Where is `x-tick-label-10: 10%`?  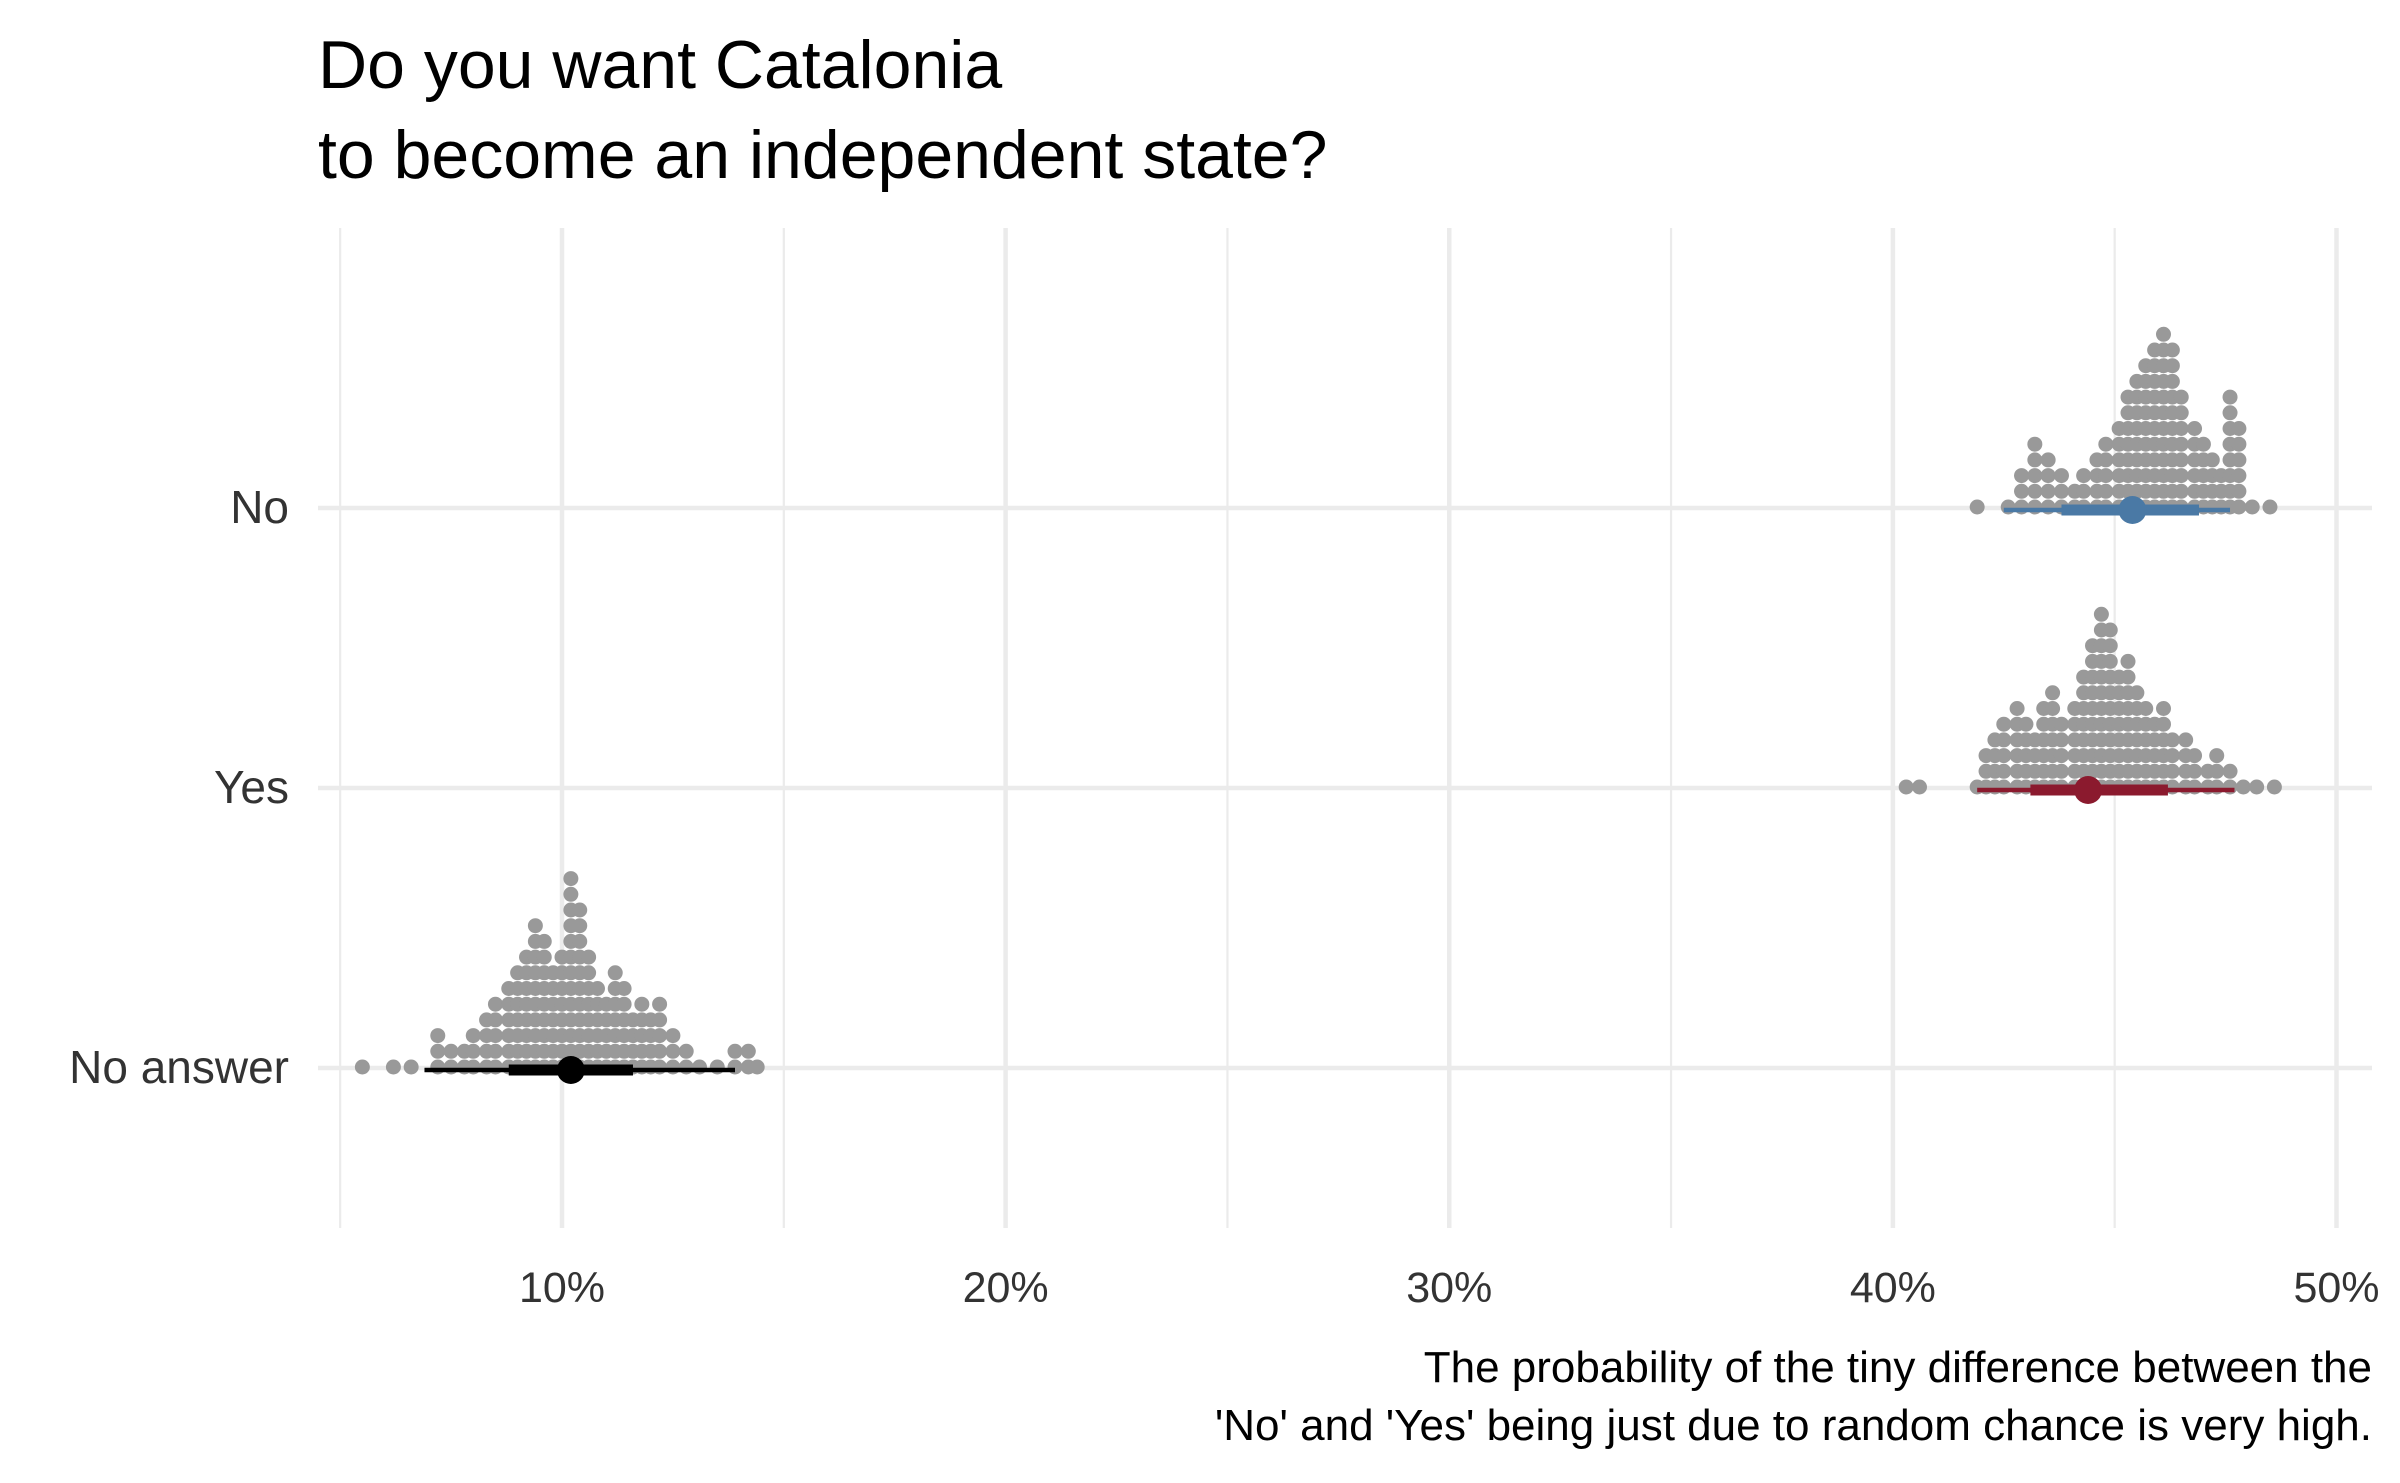
x-tick-label-10: 10% is located at coordinates (562, 1288).